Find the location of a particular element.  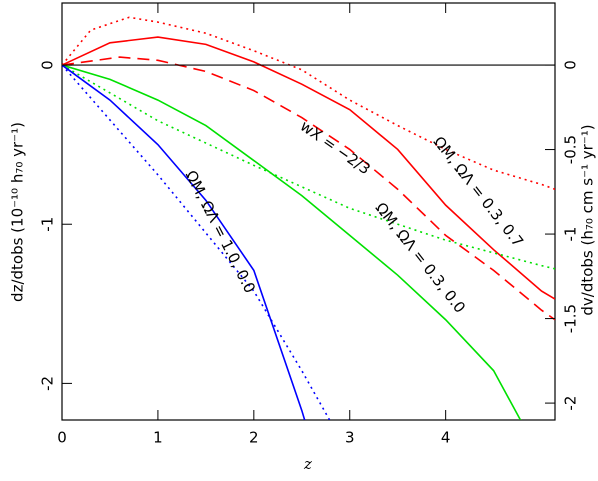

y2-tick-label: -1 is located at coordinates (571, 234).